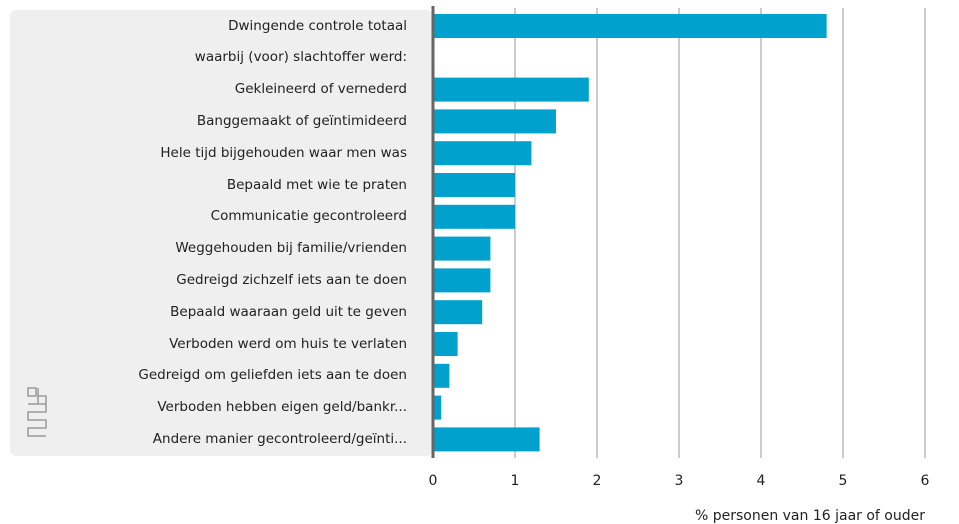  I want to click on cbs-logo, so click(37, 412).